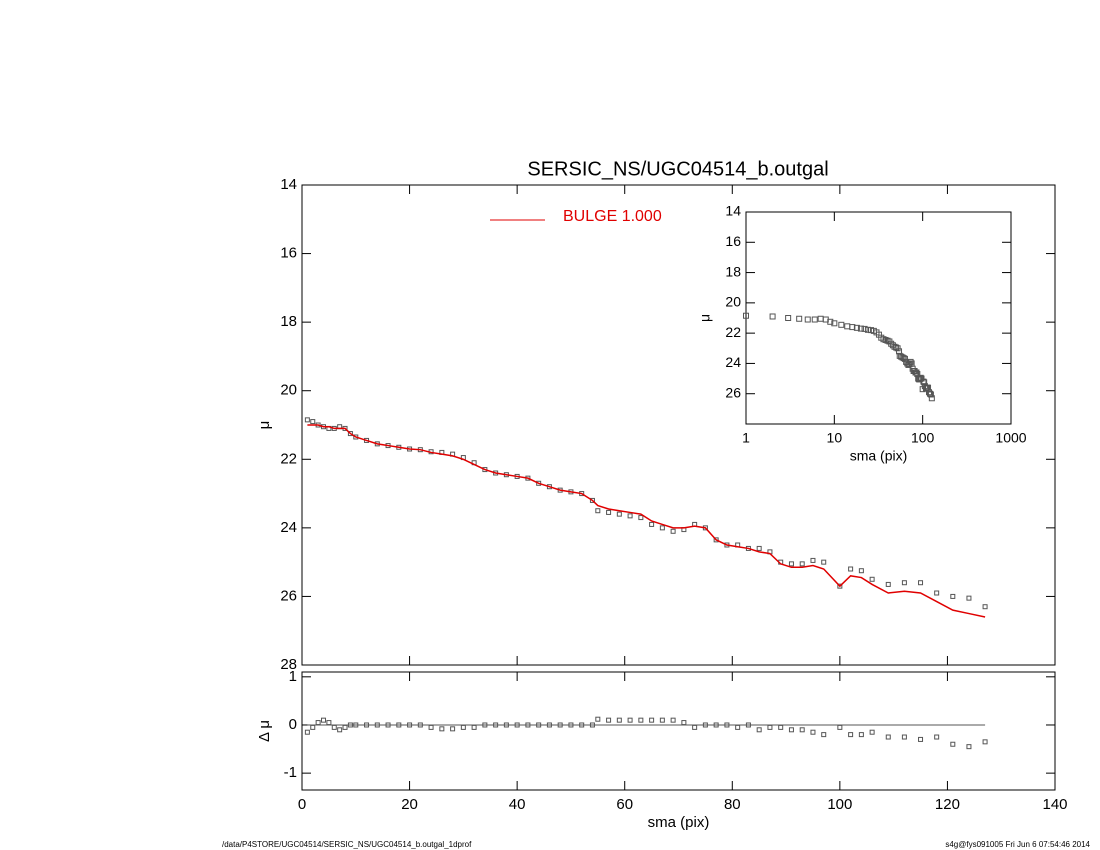 Image resolution: width=1100 pixels, height=850 pixels. I want to click on y-tick-label: 22, so click(288, 458).